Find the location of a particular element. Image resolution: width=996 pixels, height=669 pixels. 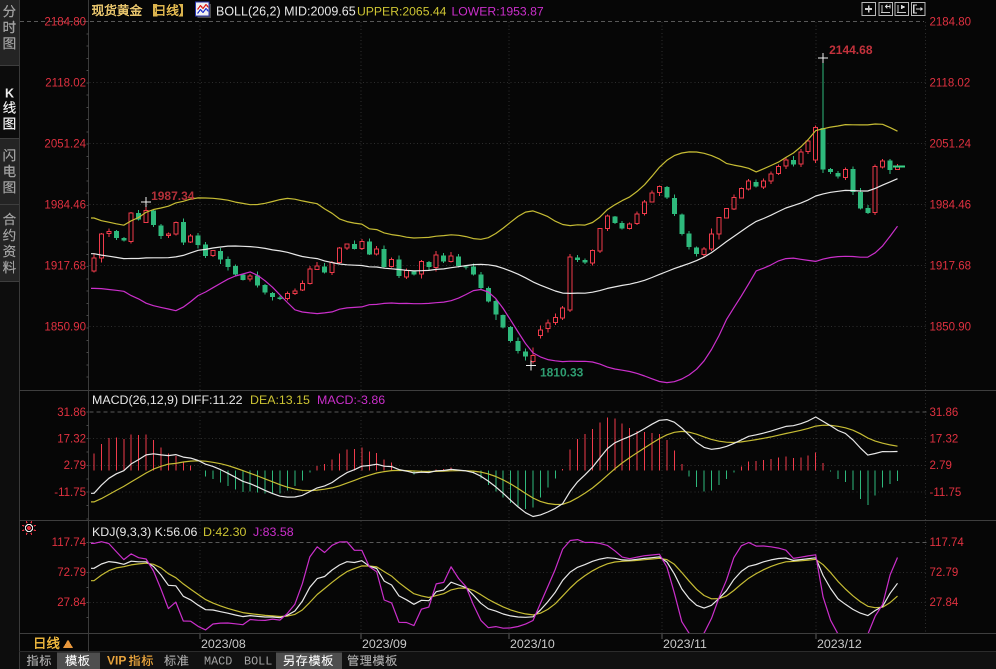

svg-text: MACD(26,12,9) DIFF:11.22 is located at coordinates (167, 400).